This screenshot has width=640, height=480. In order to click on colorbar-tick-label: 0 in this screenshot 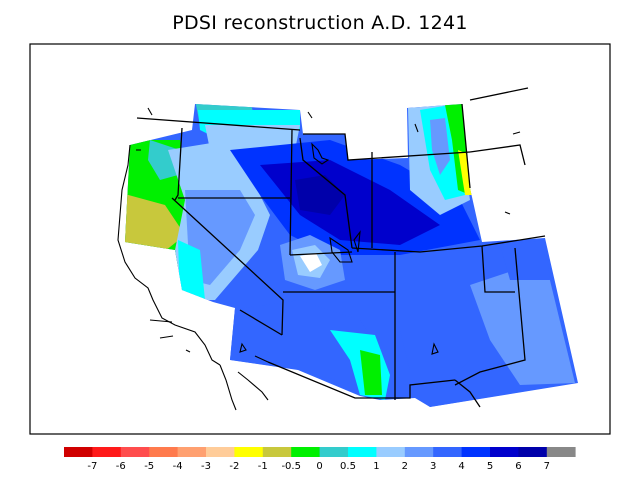, I will do `click(319, 466)`.